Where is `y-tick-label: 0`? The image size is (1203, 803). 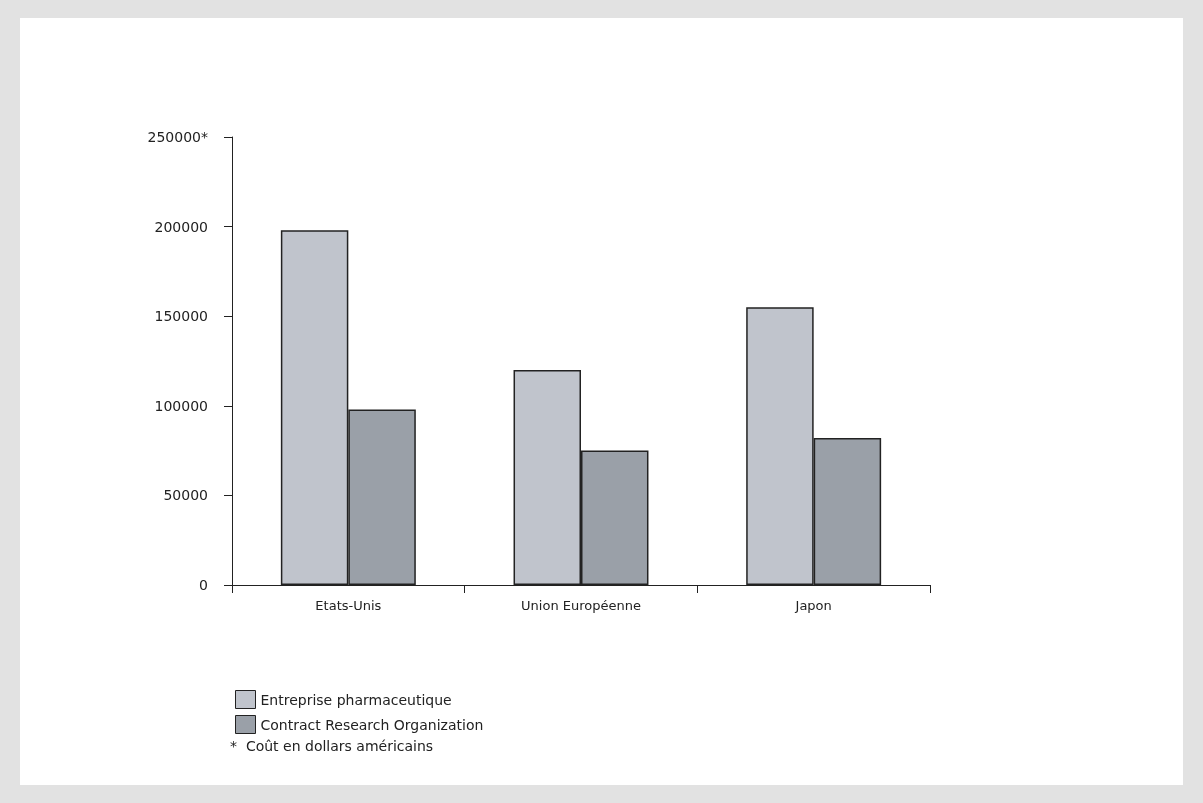 y-tick-label: 0 is located at coordinates (203, 585).